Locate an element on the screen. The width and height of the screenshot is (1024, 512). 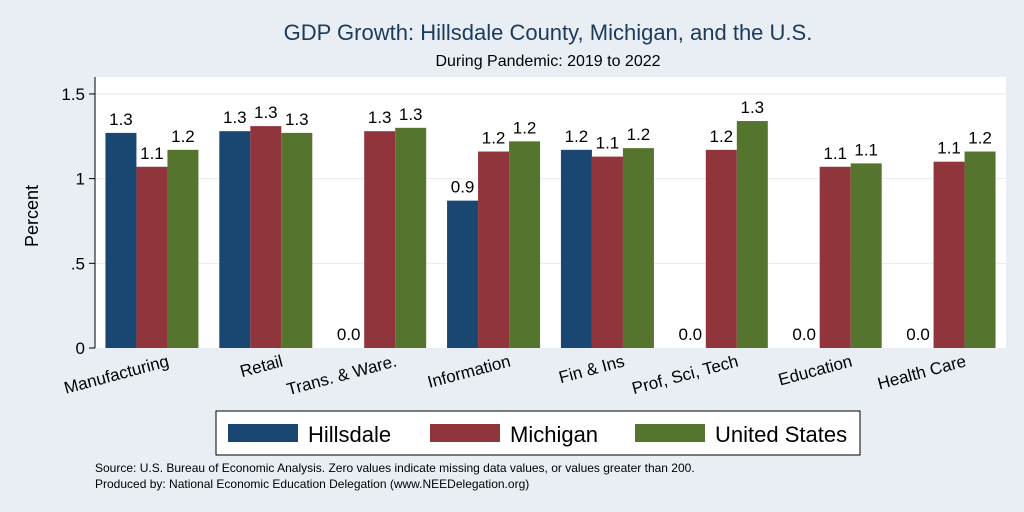
x-tick-label: Health Care is located at coordinates (922, 373).